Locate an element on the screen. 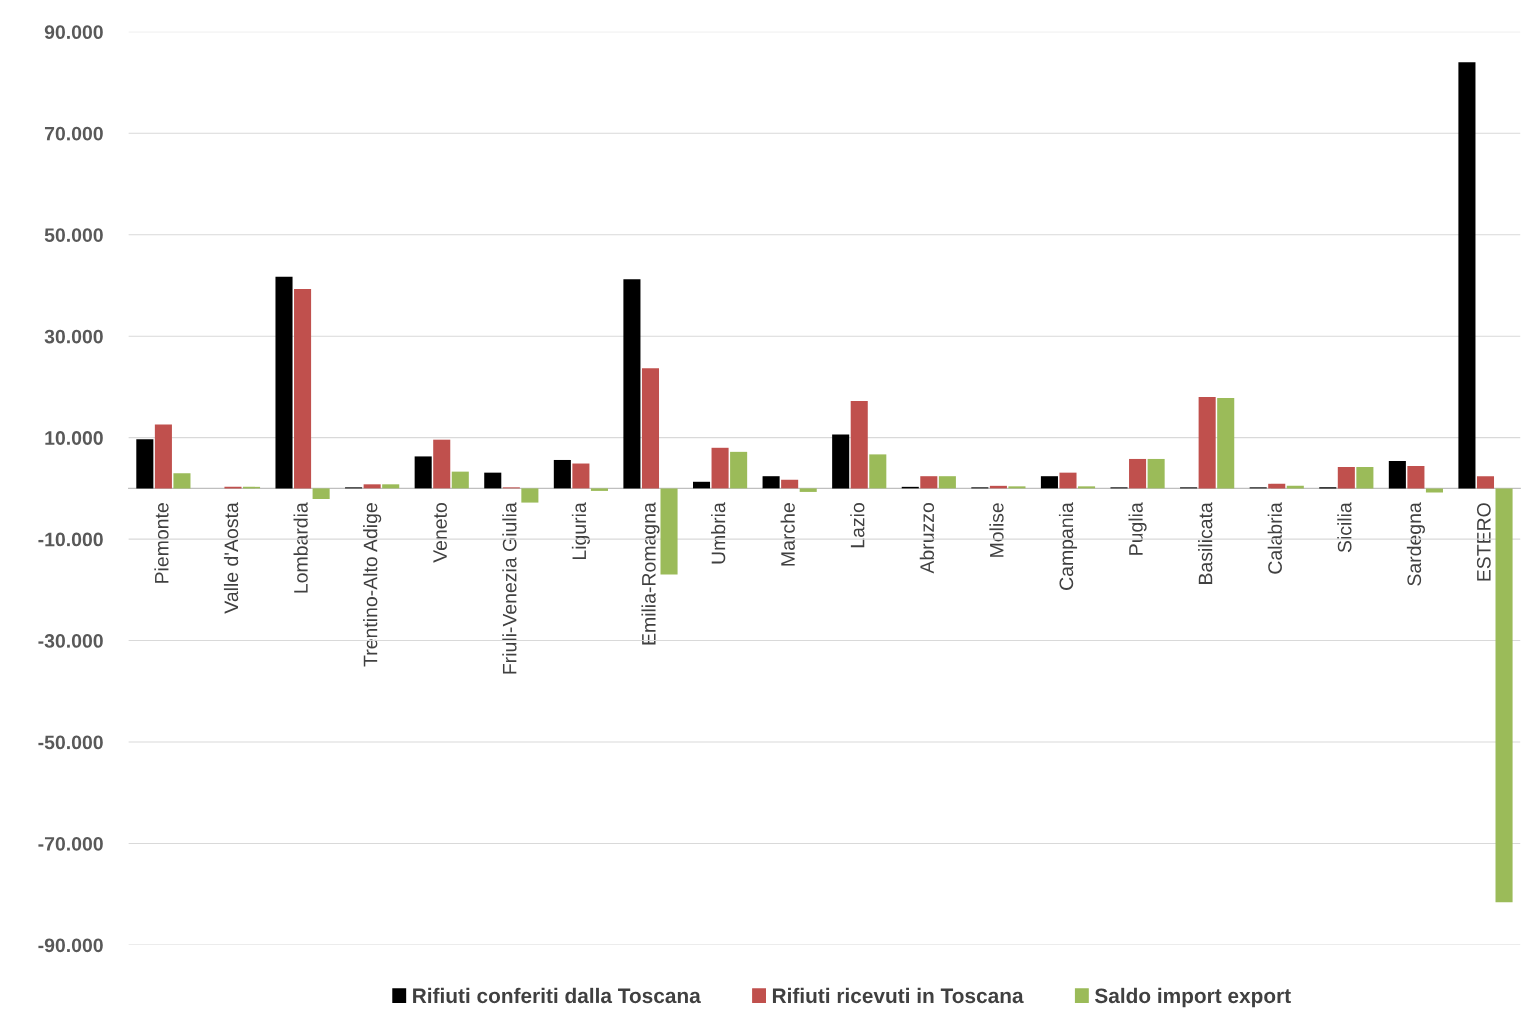 This screenshot has width=1531, height=1026. x-tick-label: Piemonte is located at coordinates (161, 543).